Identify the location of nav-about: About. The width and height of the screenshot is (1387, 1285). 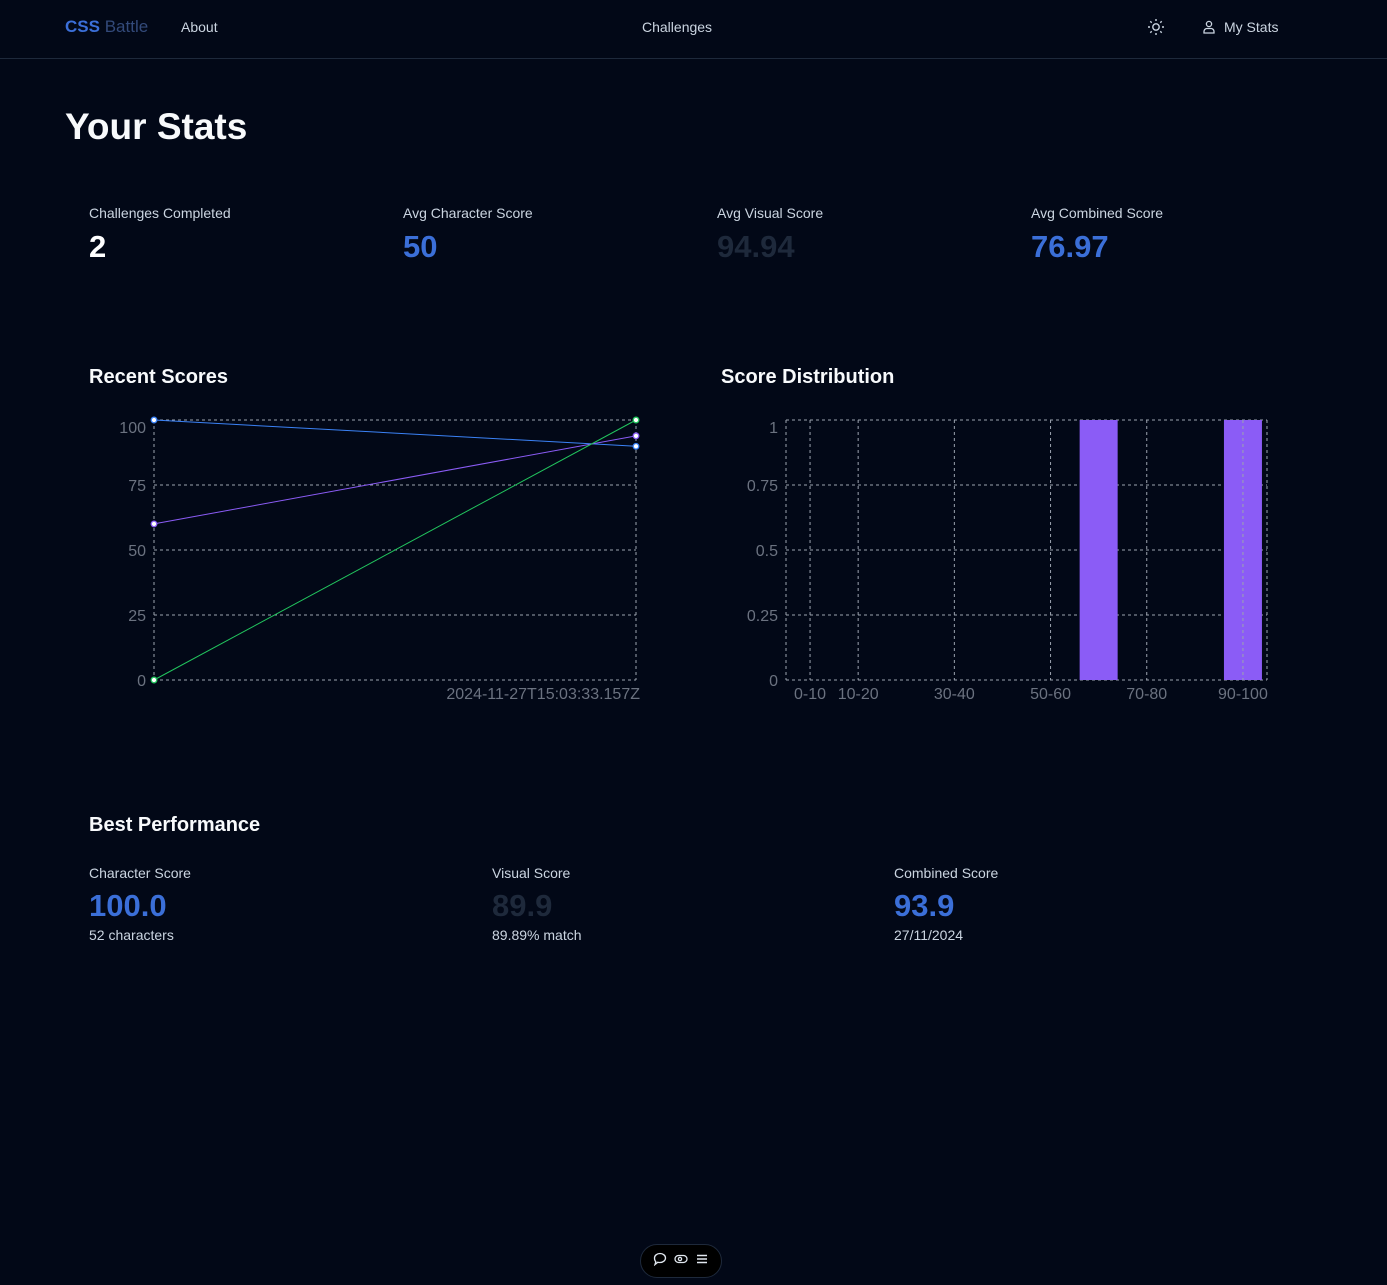
(199, 27).